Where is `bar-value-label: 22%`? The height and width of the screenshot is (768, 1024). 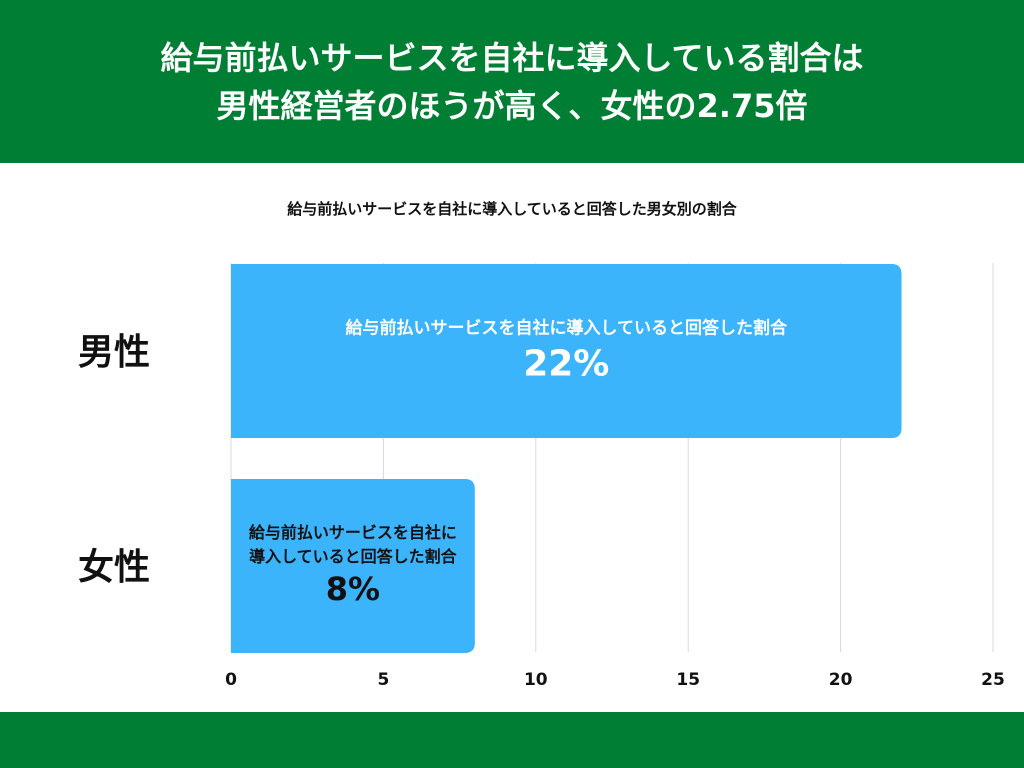
bar-value-label: 22% is located at coordinates (566, 364).